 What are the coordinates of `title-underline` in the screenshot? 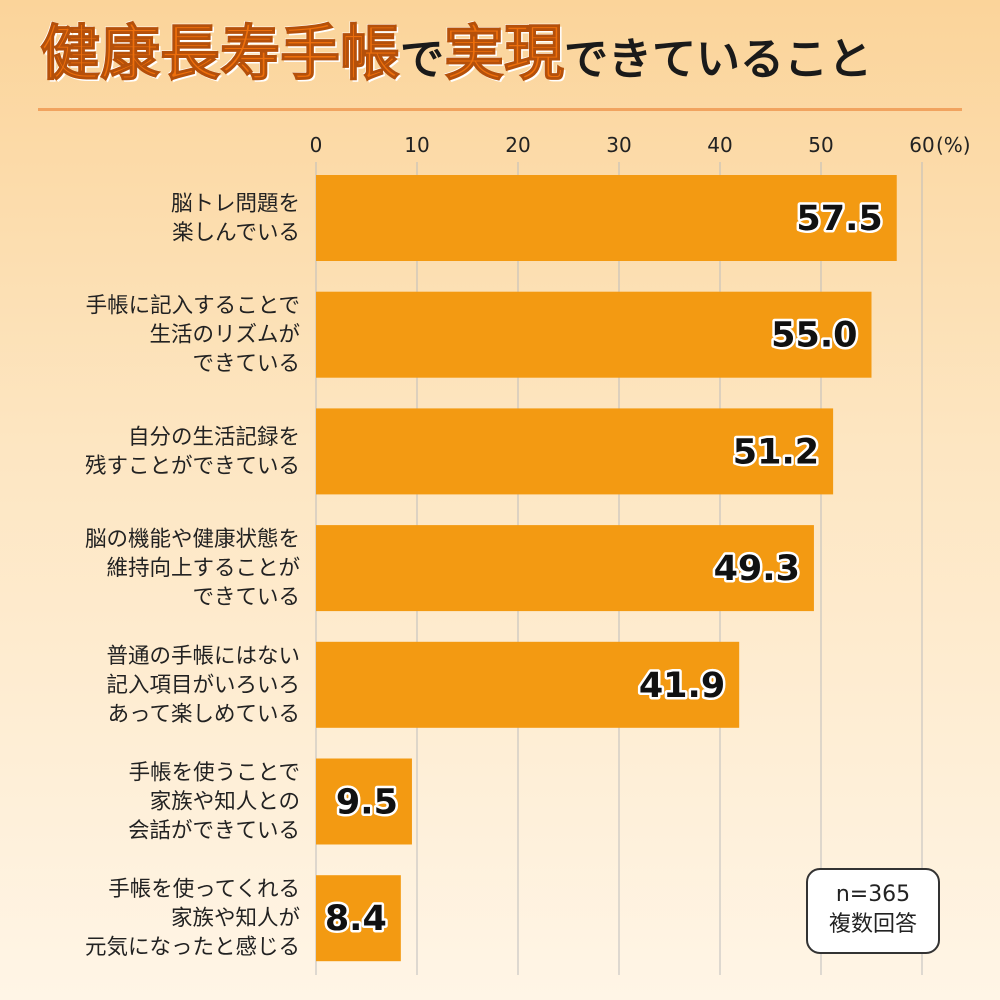 It's located at (500, 109).